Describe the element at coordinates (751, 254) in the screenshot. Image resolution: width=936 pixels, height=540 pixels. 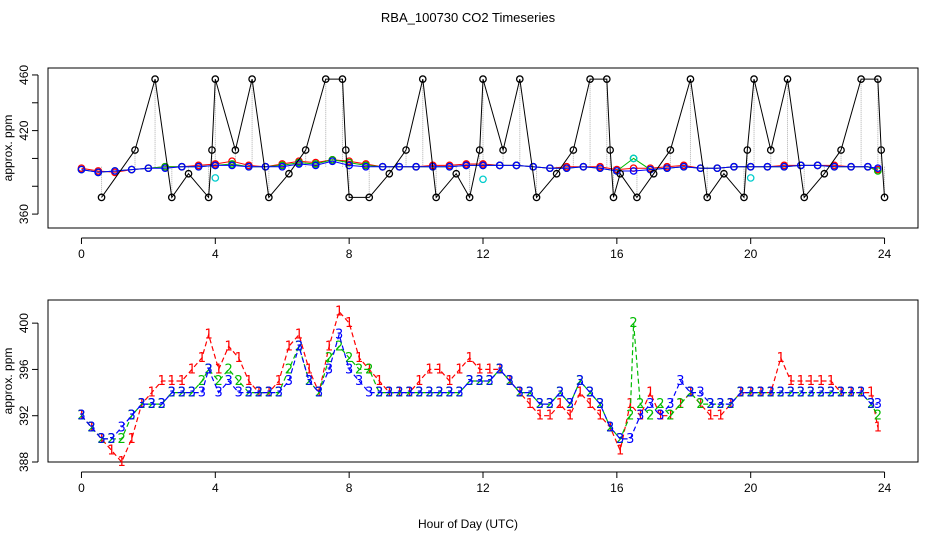
I see `x-tick-label: 20` at that location.